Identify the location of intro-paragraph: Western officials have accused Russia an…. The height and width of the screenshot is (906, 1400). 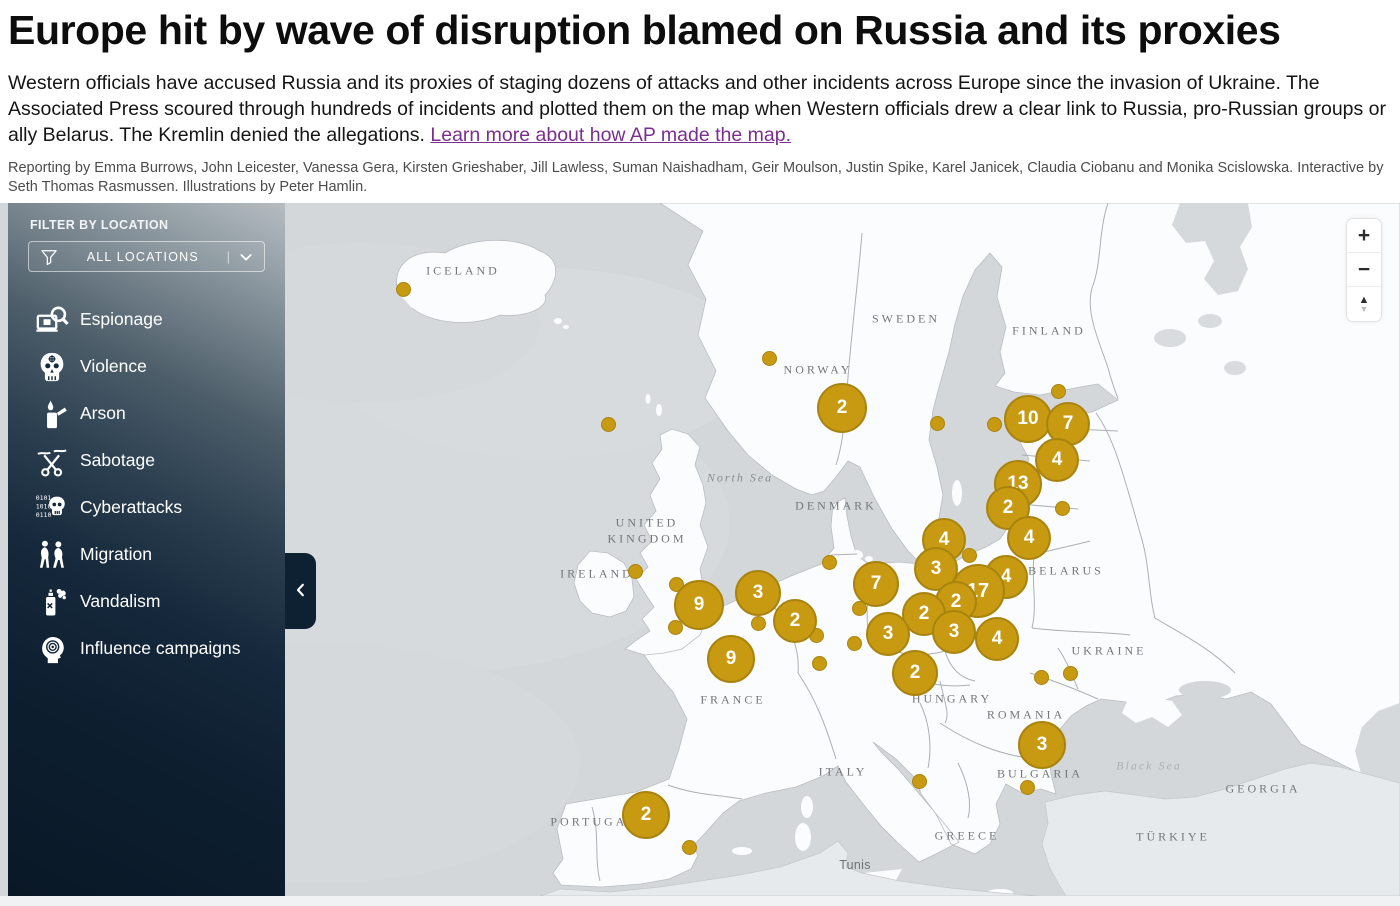
(700, 109).